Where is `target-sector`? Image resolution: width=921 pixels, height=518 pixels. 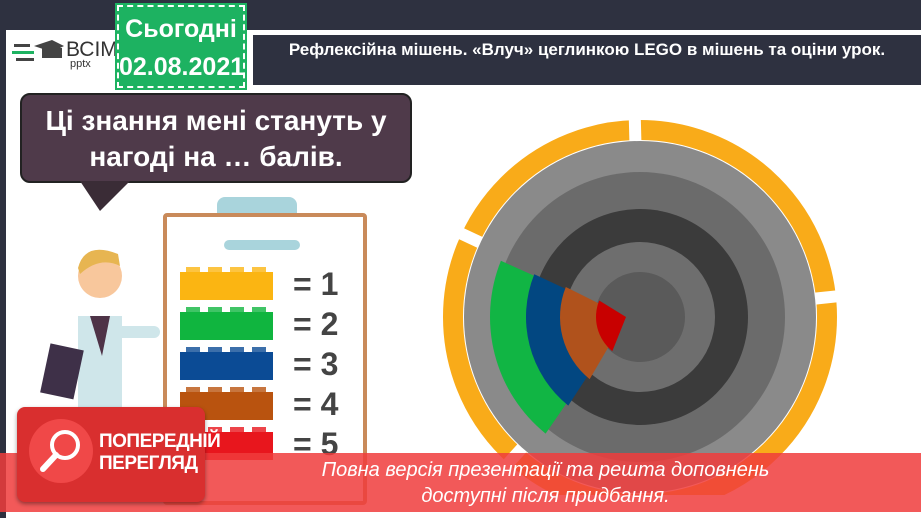 target-sector is located at coordinates (611, 326).